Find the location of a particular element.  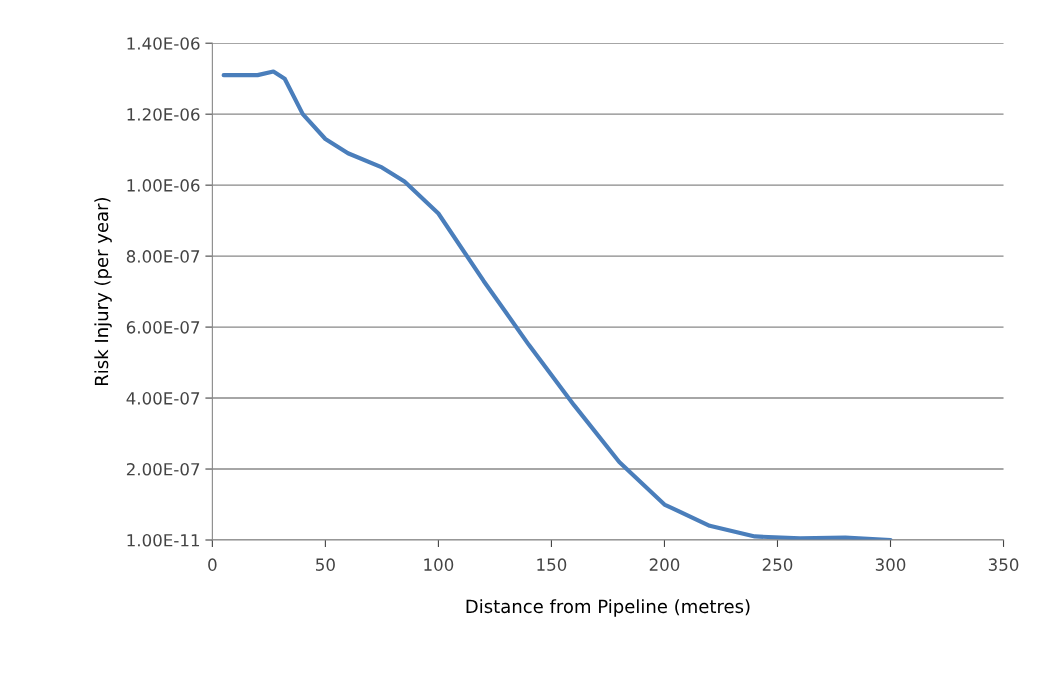

y-tick-label: 1.00E-11 is located at coordinates (163, 540).